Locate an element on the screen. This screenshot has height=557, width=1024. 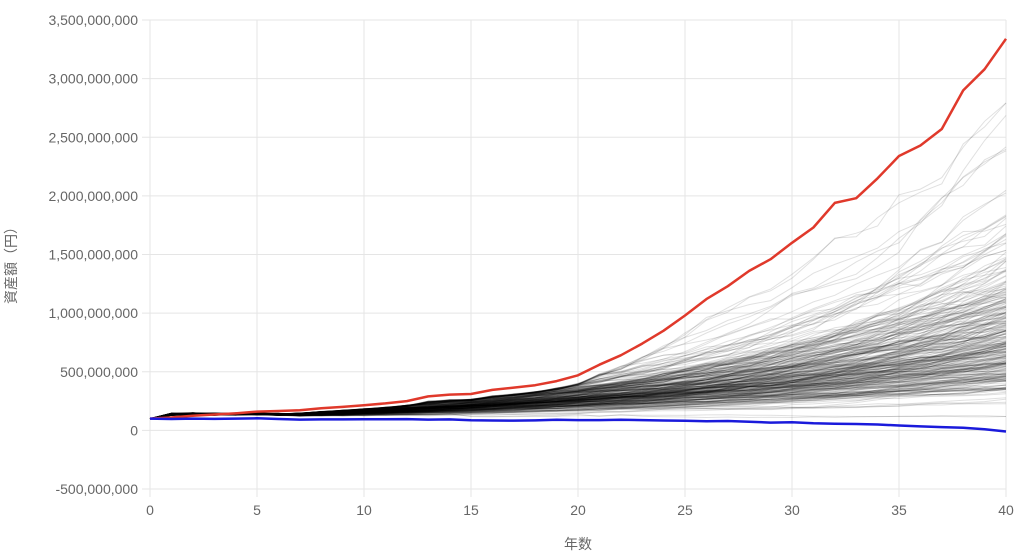
x-axis-ticks: 0 5 10 15 20 25 30 35 40 is located at coordinates (580, 510).